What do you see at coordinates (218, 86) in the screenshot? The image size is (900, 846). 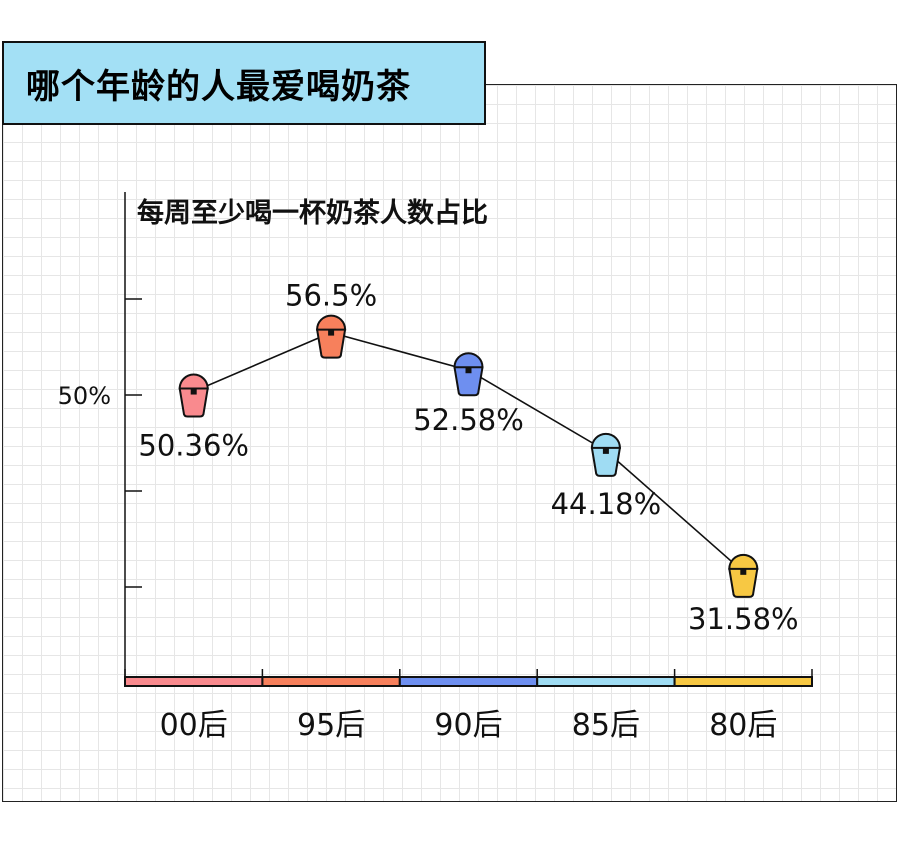 I see `page-title: 哪个年龄的人最爱喝奶茶` at bounding box center [218, 86].